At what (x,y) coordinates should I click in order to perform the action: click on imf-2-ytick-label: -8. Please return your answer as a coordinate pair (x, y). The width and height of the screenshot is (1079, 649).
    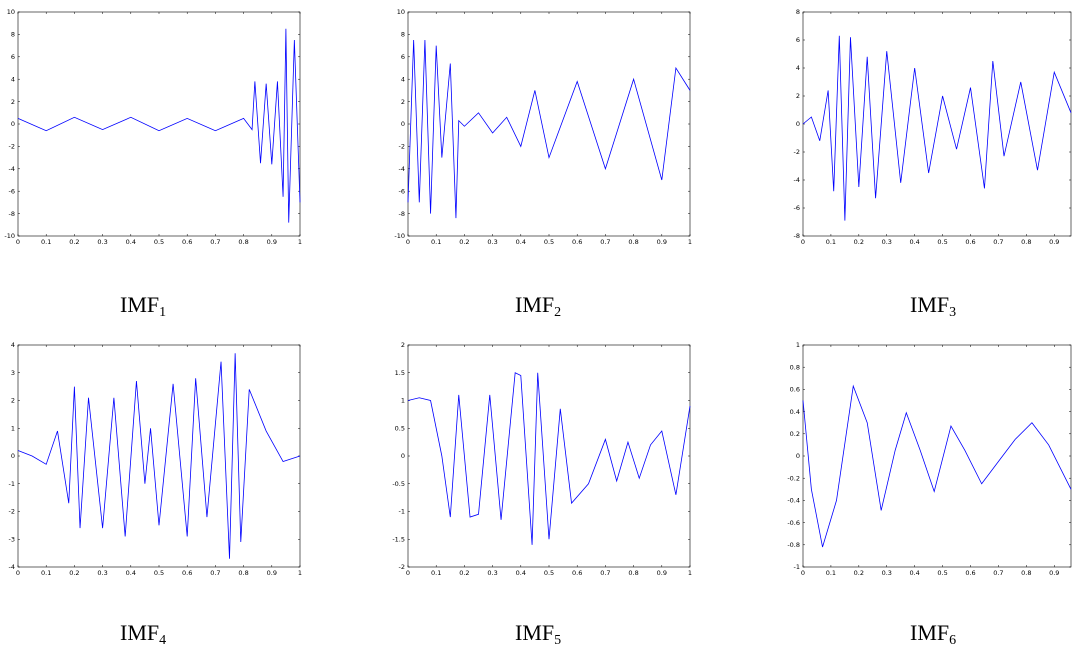
    Looking at the image, I should click on (402, 214).